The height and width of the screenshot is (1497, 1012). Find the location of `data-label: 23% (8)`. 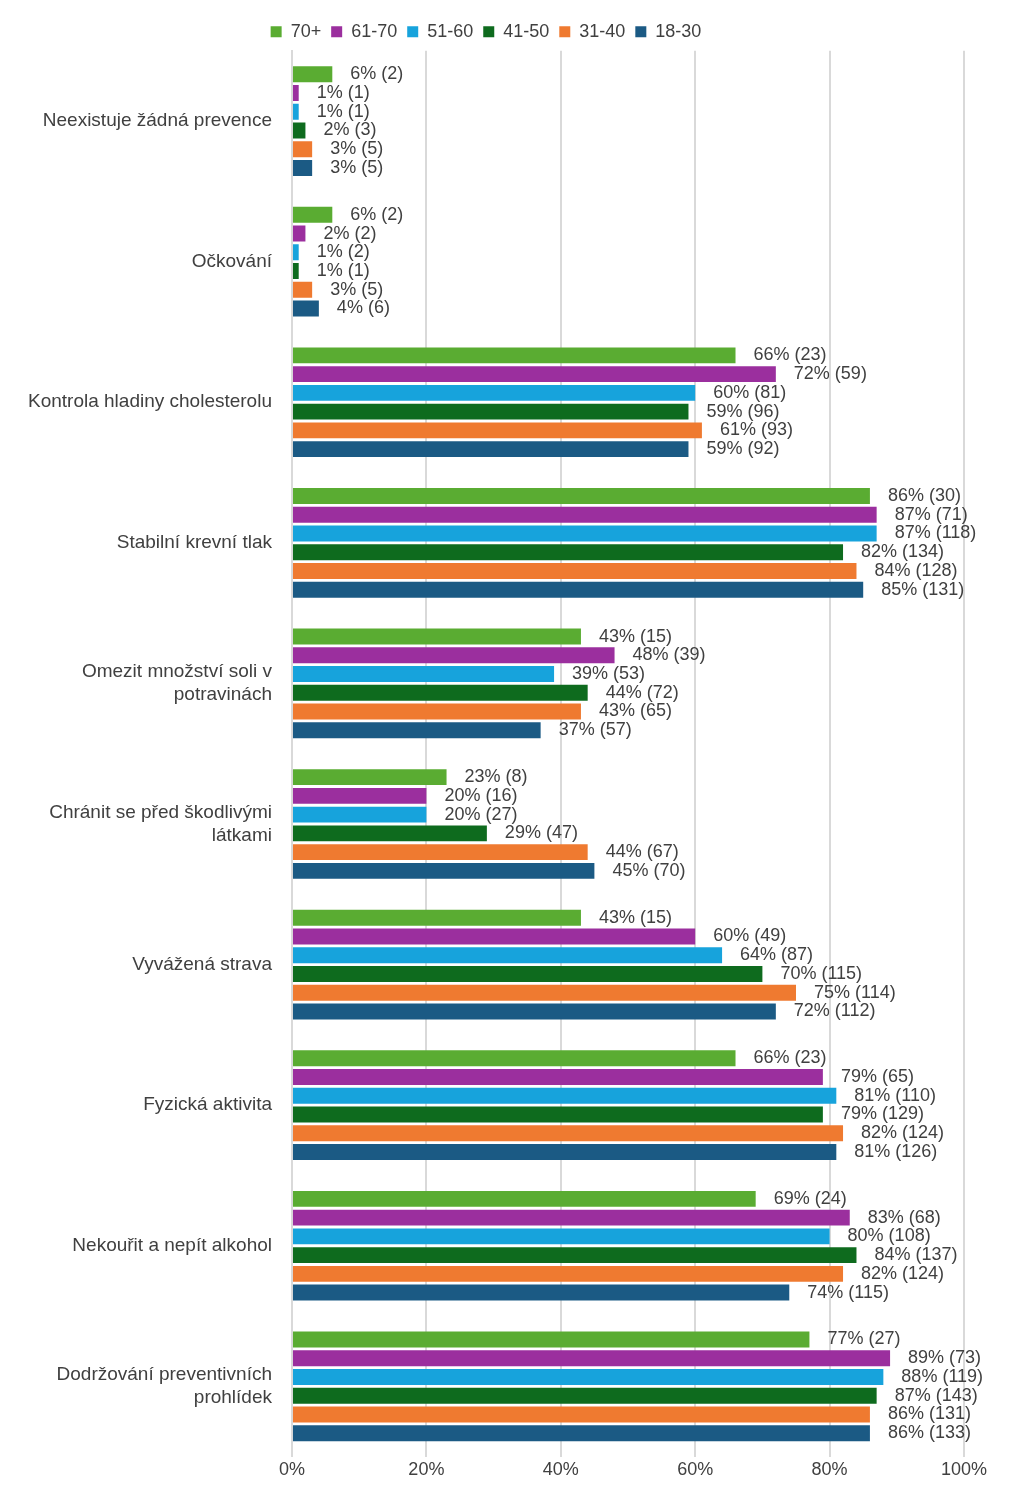

data-label: 23% (8) is located at coordinates (496, 776).